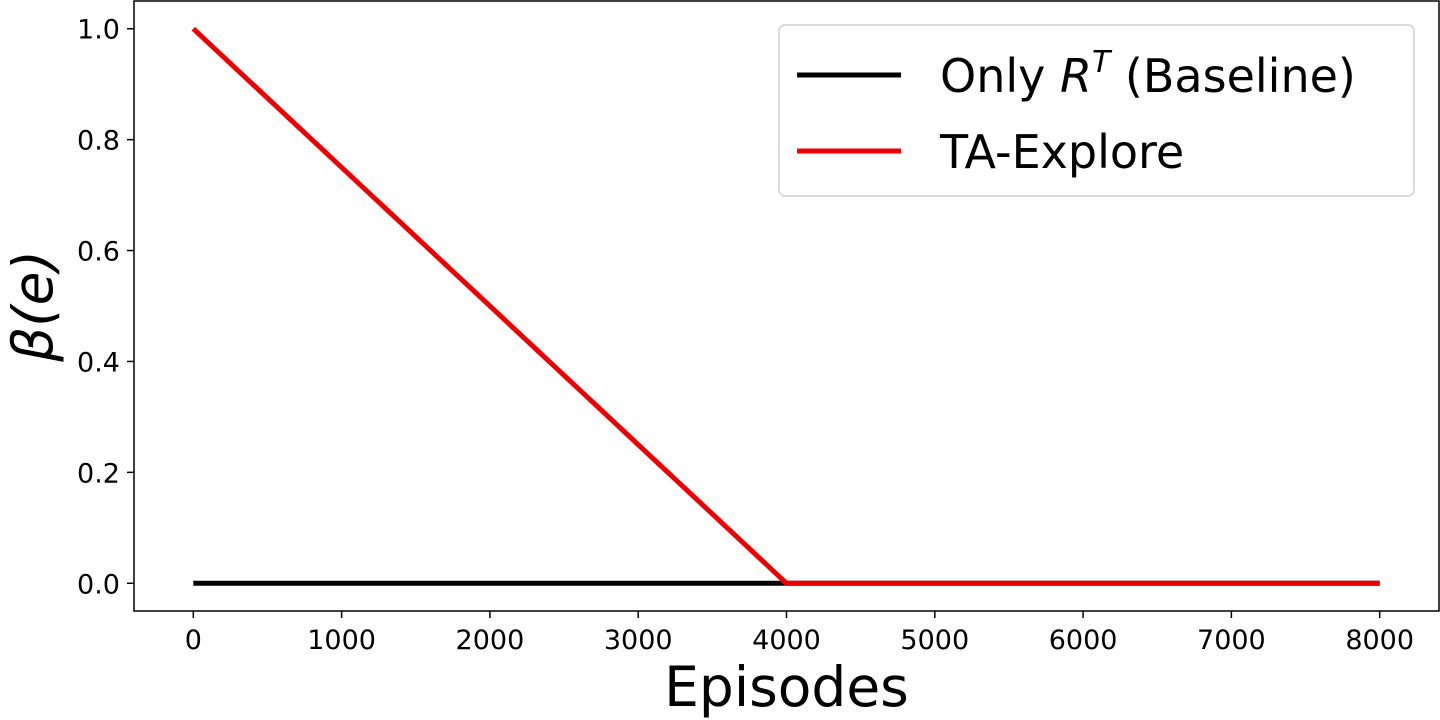 The image size is (1440, 720). Describe the element at coordinates (105, 307) in the screenshot. I see `y-axis-ticks: 0.0 0.2 0.4 0.6 0.8 1.0` at that location.